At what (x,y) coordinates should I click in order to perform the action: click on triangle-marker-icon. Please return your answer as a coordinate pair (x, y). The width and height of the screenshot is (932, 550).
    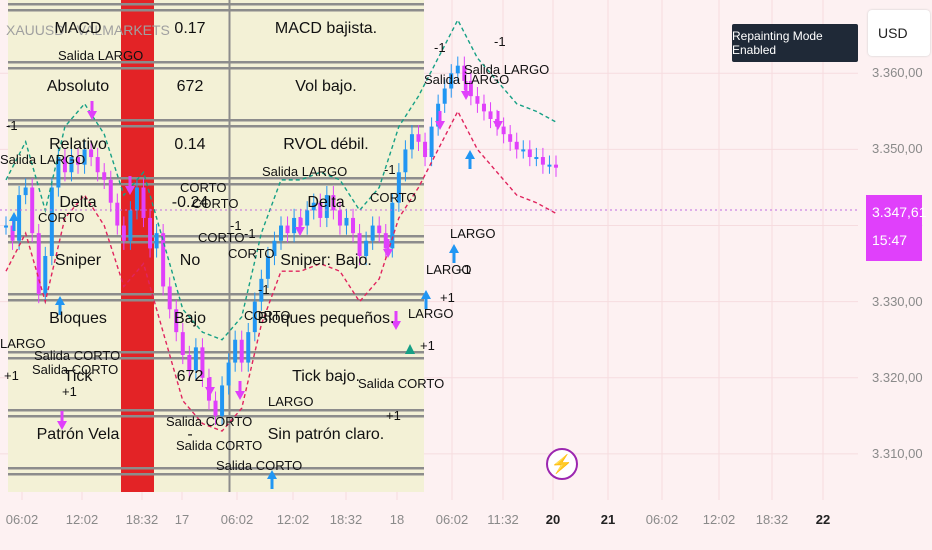
    Looking at the image, I should click on (410, 349).